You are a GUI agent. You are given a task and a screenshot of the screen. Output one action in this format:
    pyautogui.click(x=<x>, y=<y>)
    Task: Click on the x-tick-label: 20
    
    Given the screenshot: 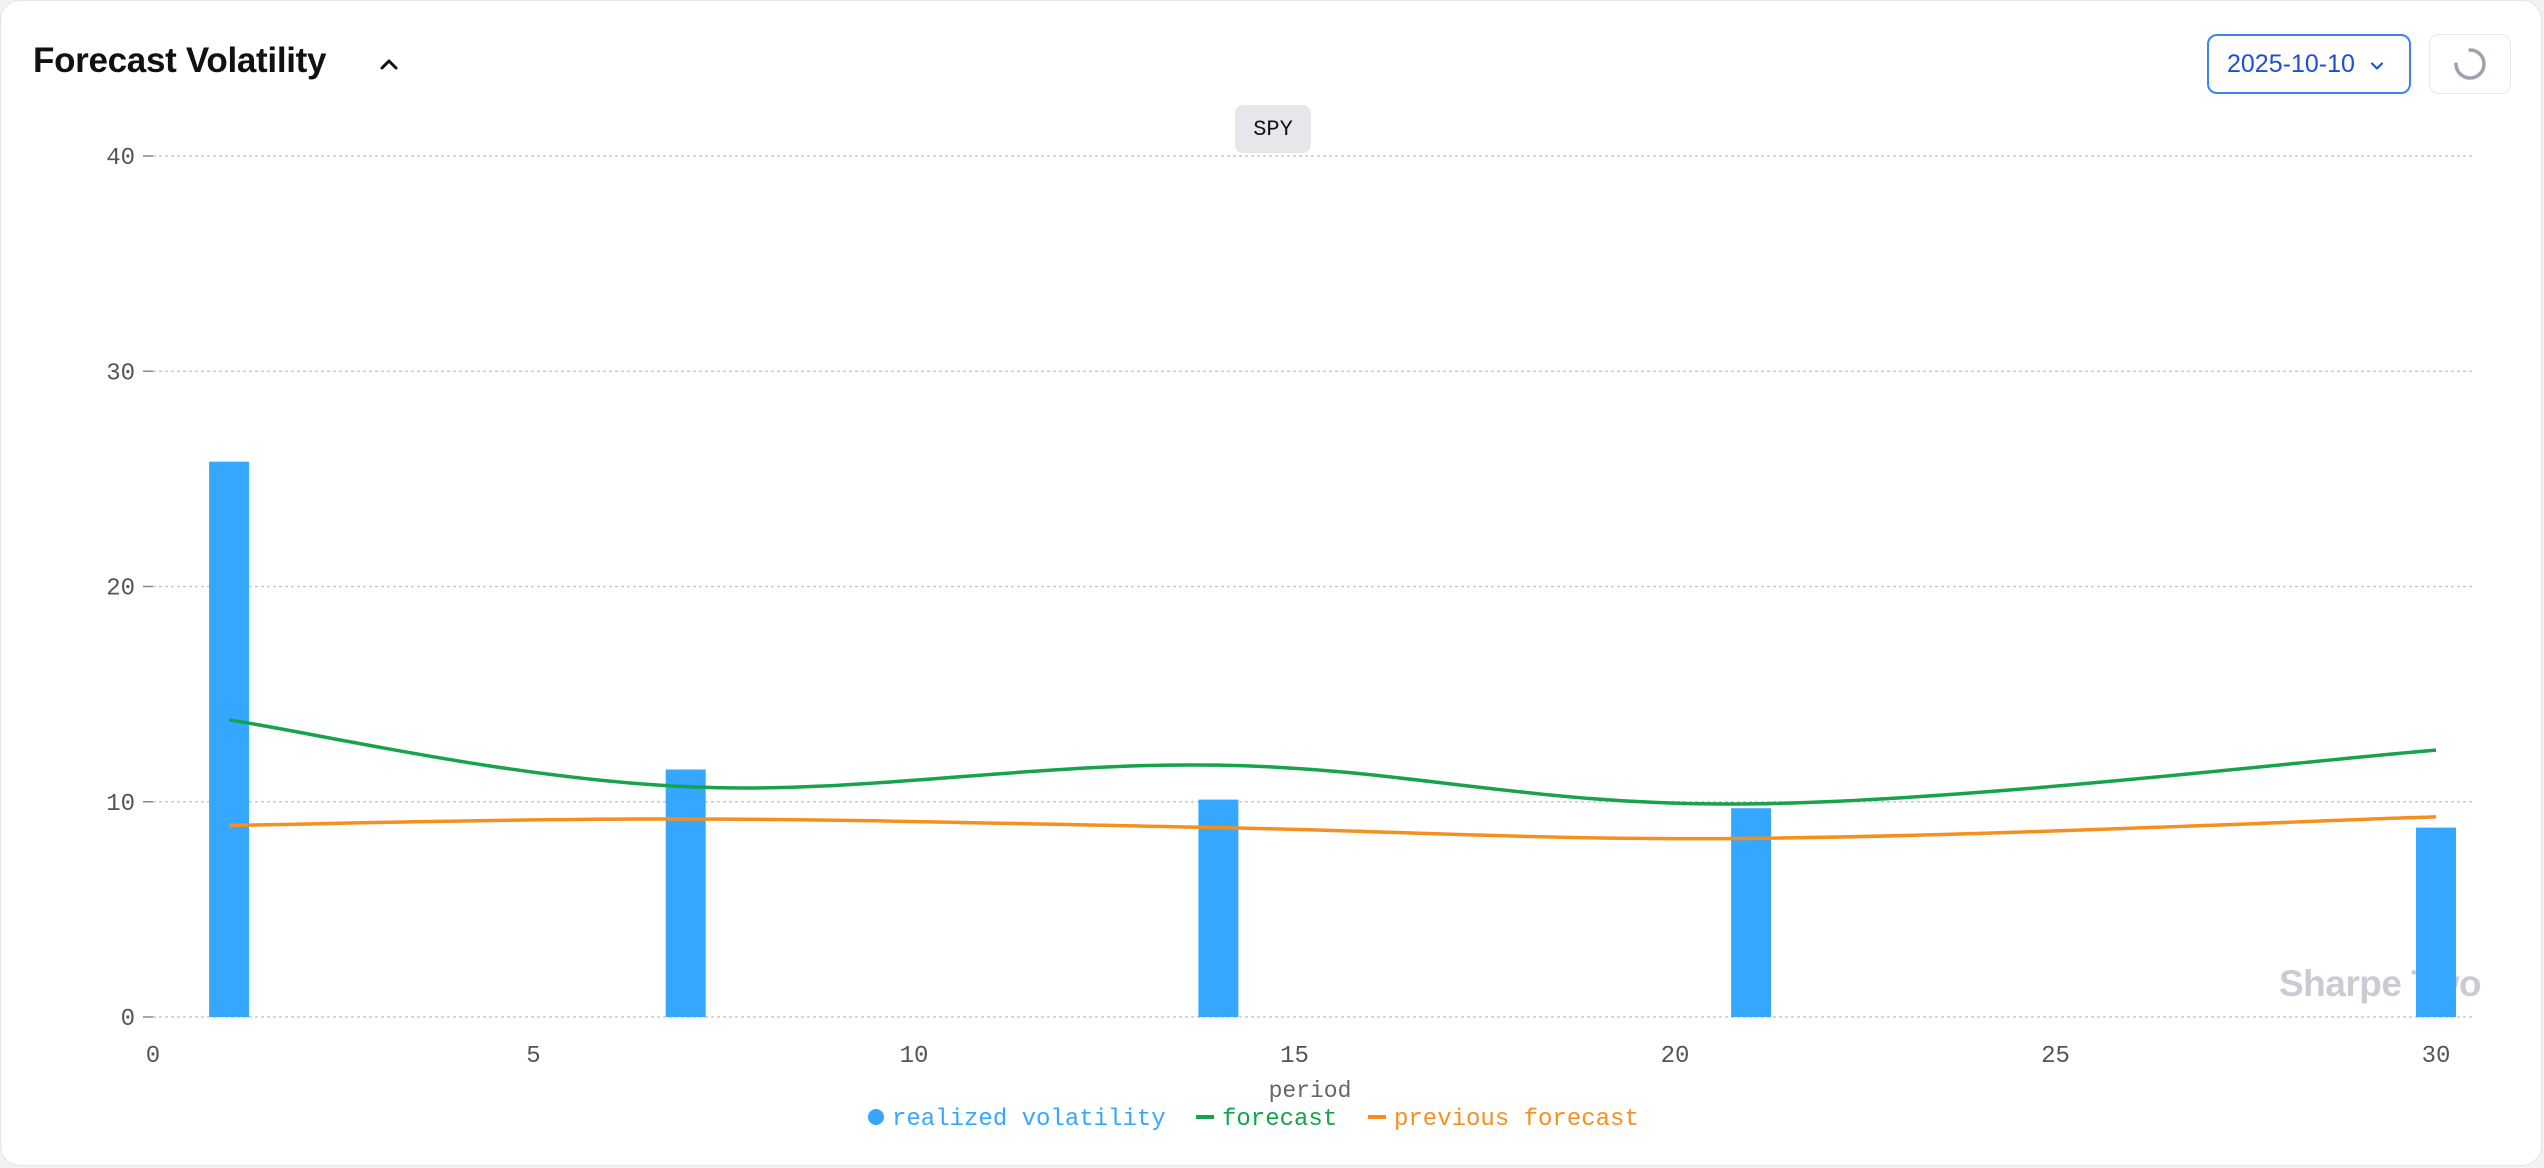 What is the action you would take?
    pyautogui.click(x=1675, y=1056)
    